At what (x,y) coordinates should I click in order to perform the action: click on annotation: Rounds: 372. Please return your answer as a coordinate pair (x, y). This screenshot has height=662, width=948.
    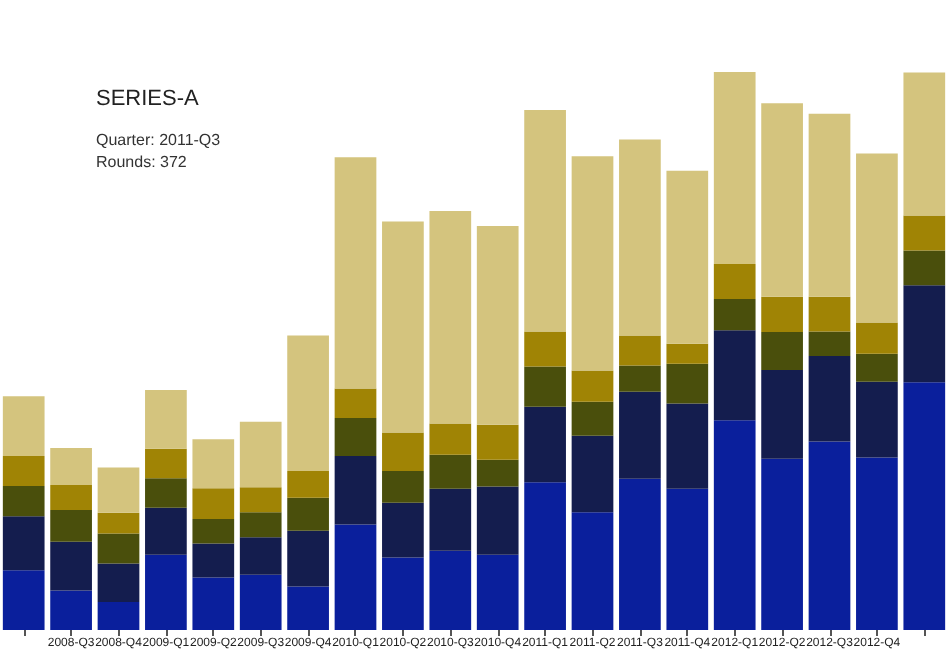
    Looking at the image, I should click on (142, 162).